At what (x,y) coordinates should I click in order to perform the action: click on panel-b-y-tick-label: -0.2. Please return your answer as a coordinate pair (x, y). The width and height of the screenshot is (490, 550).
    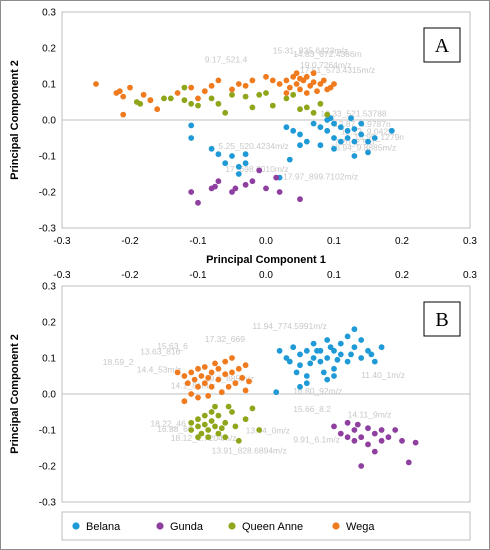
    Looking at the image, I should click on (48, 467).